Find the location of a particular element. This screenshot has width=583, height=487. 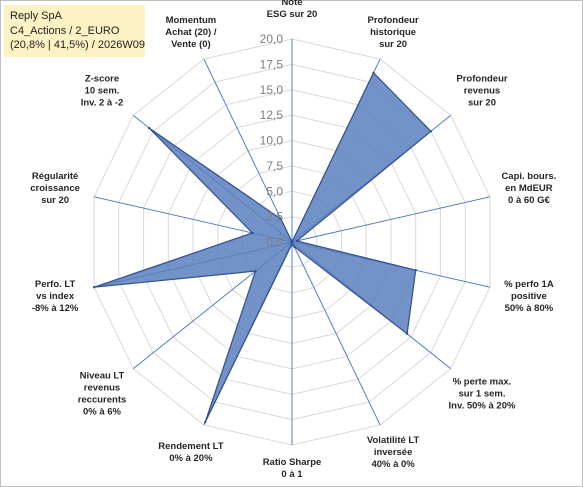

axis-label: Ratio Sharpe 0 à 1 is located at coordinates (292, 468).